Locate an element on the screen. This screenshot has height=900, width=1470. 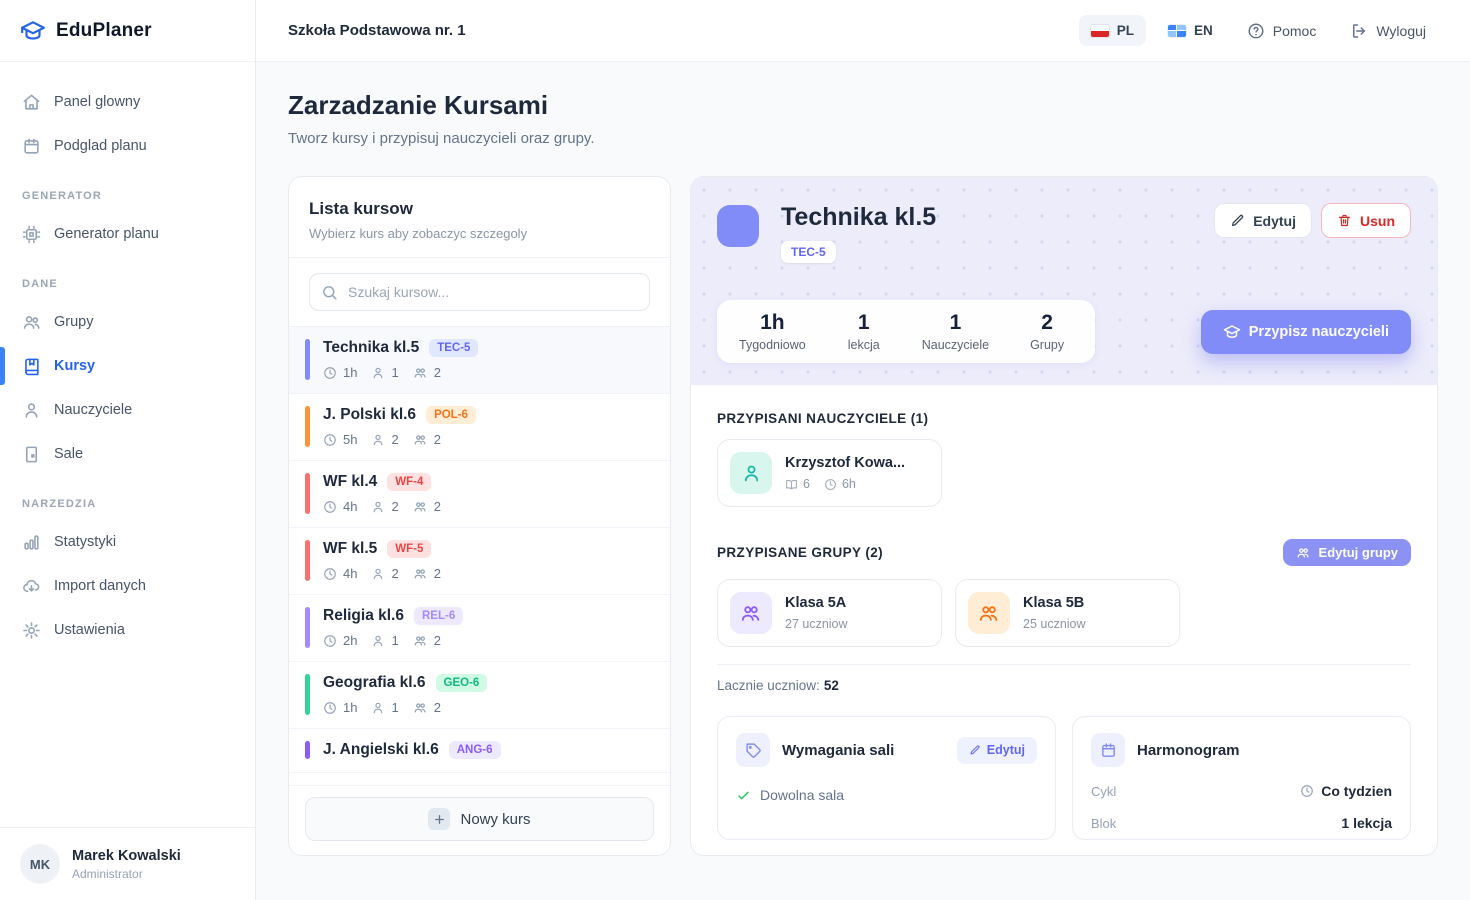
course-list-footer: Nowy kurs is located at coordinates (479, 820).